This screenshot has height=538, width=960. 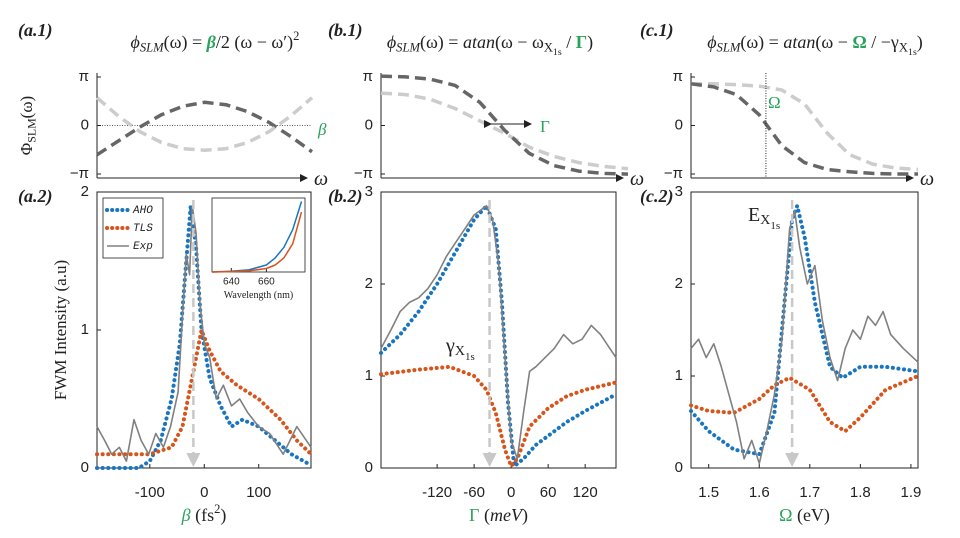 I want to click on inset-frame, so click(x=258, y=235).